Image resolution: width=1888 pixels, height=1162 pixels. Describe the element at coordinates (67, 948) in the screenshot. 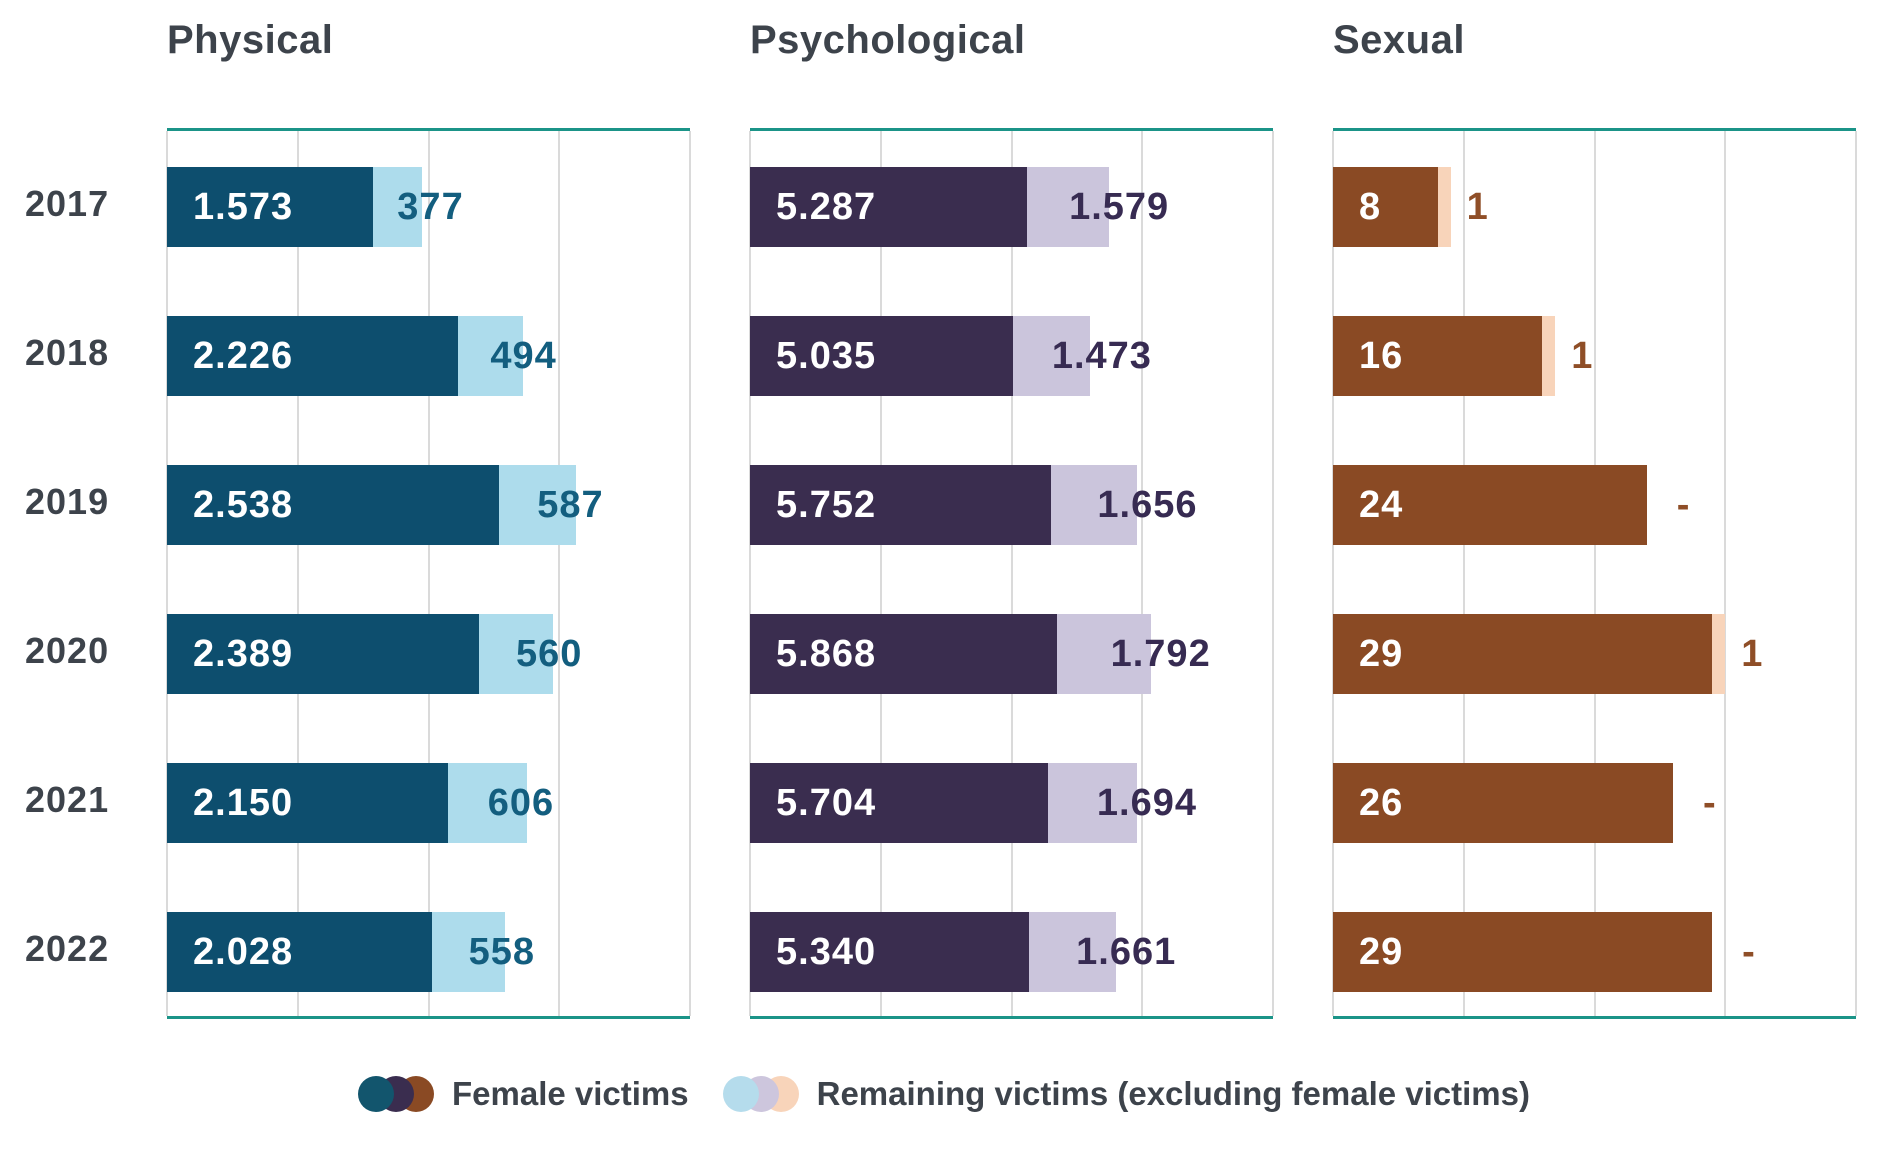

I see `year-label-2022: 2022` at that location.